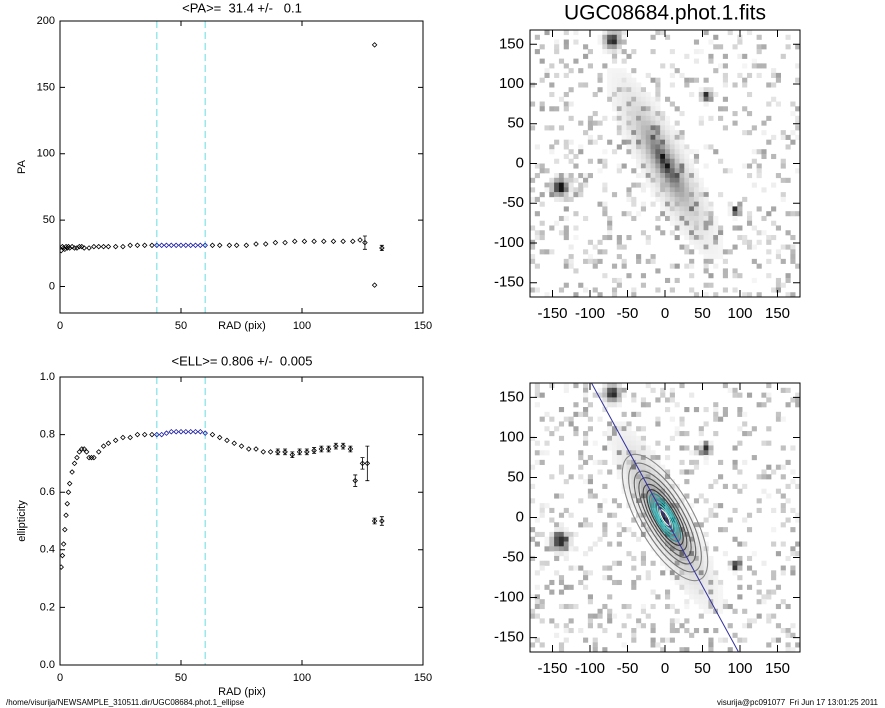  I want to click on y-tick-label: 0.0, so click(47, 665).